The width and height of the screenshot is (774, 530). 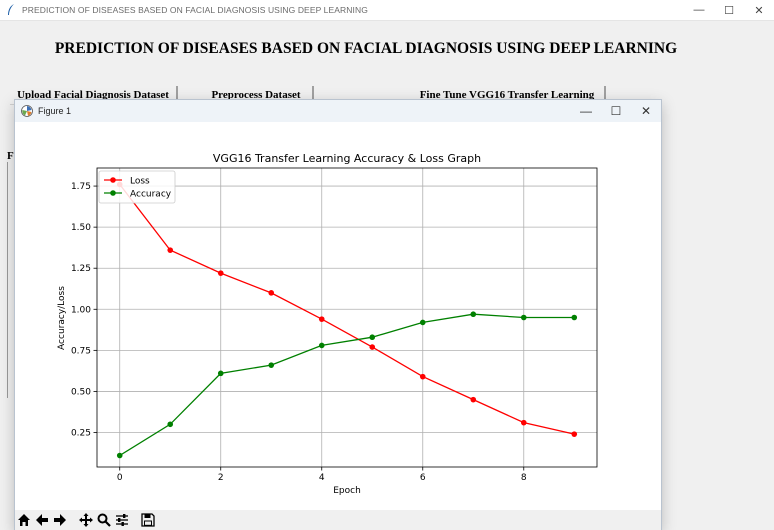 What do you see at coordinates (524, 478) in the screenshot?
I see `x-tick-label: 8` at bounding box center [524, 478].